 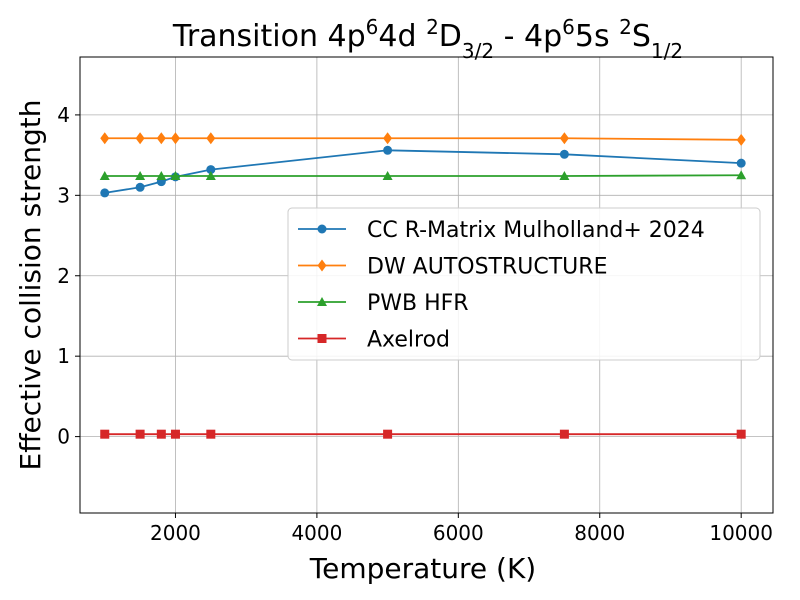 I want to click on x-tick-label: 2000, so click(x=175, y=533).